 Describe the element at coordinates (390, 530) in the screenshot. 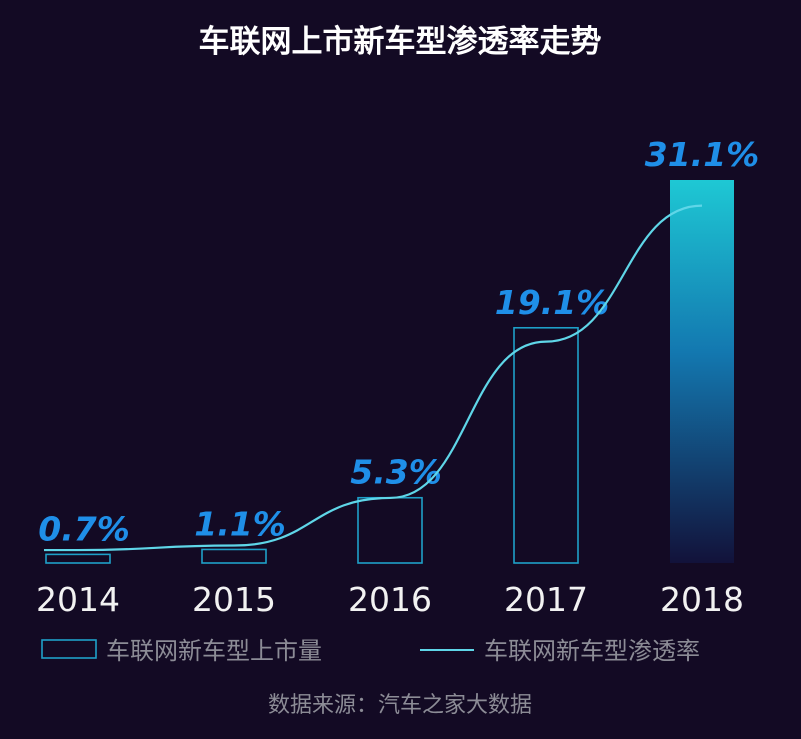

I see `bar-2016` at that location.